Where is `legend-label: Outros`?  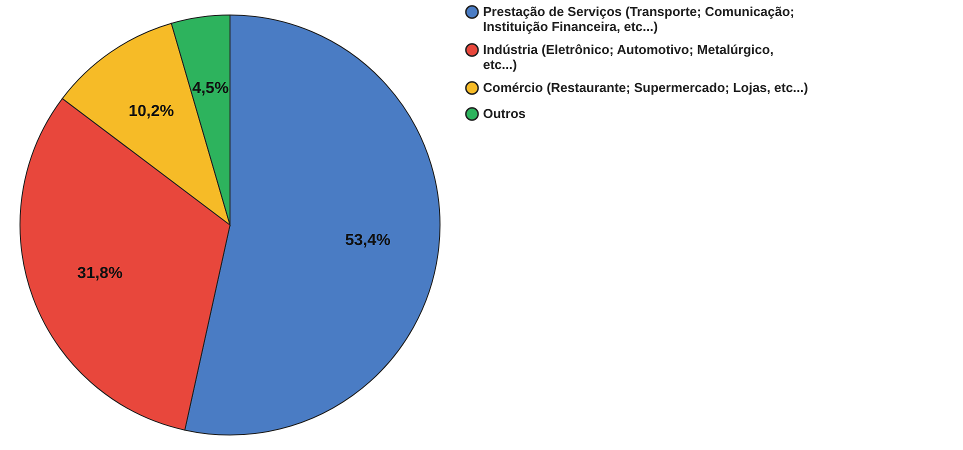
legend-label: Outros is located at coordinates (504, 113).